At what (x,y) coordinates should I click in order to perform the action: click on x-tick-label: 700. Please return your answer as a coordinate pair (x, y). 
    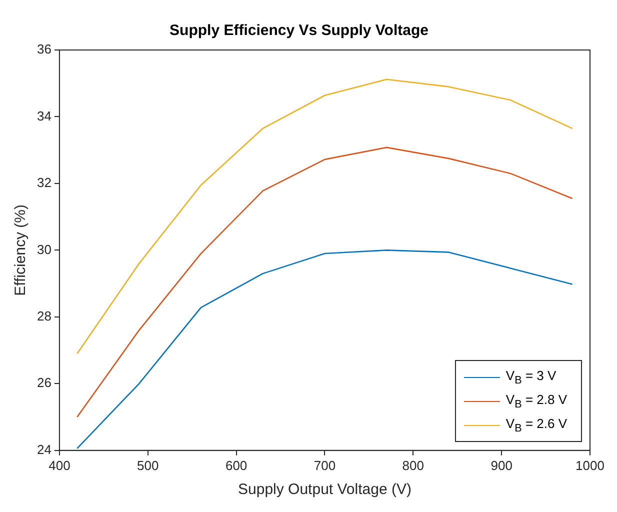
    Looking at the image, I should click on (325, 465).